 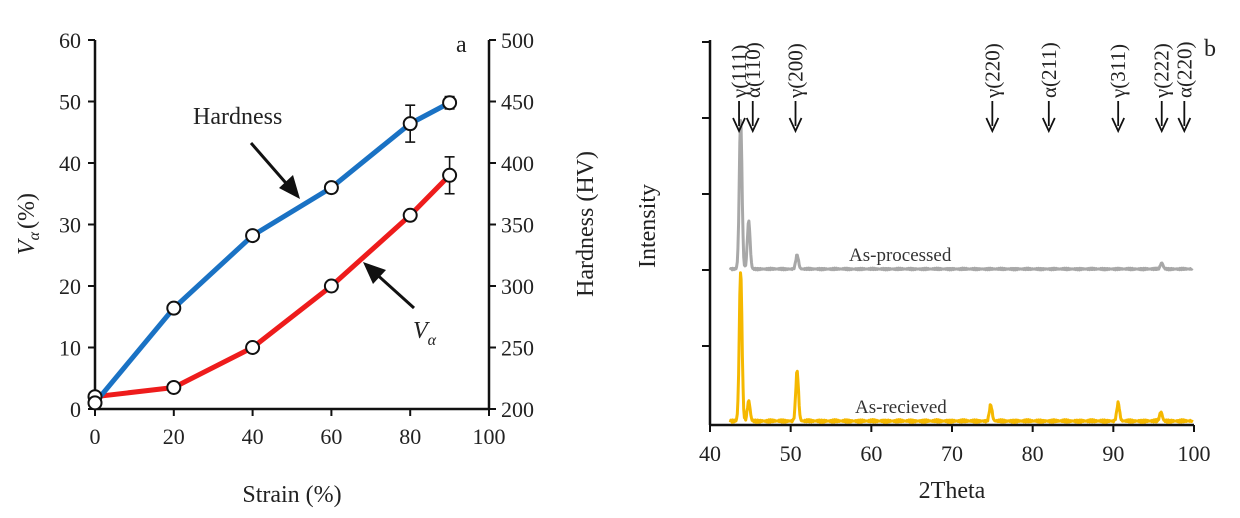 I want to click on as-processed-label: As-processed, so click(x=900, y=255).